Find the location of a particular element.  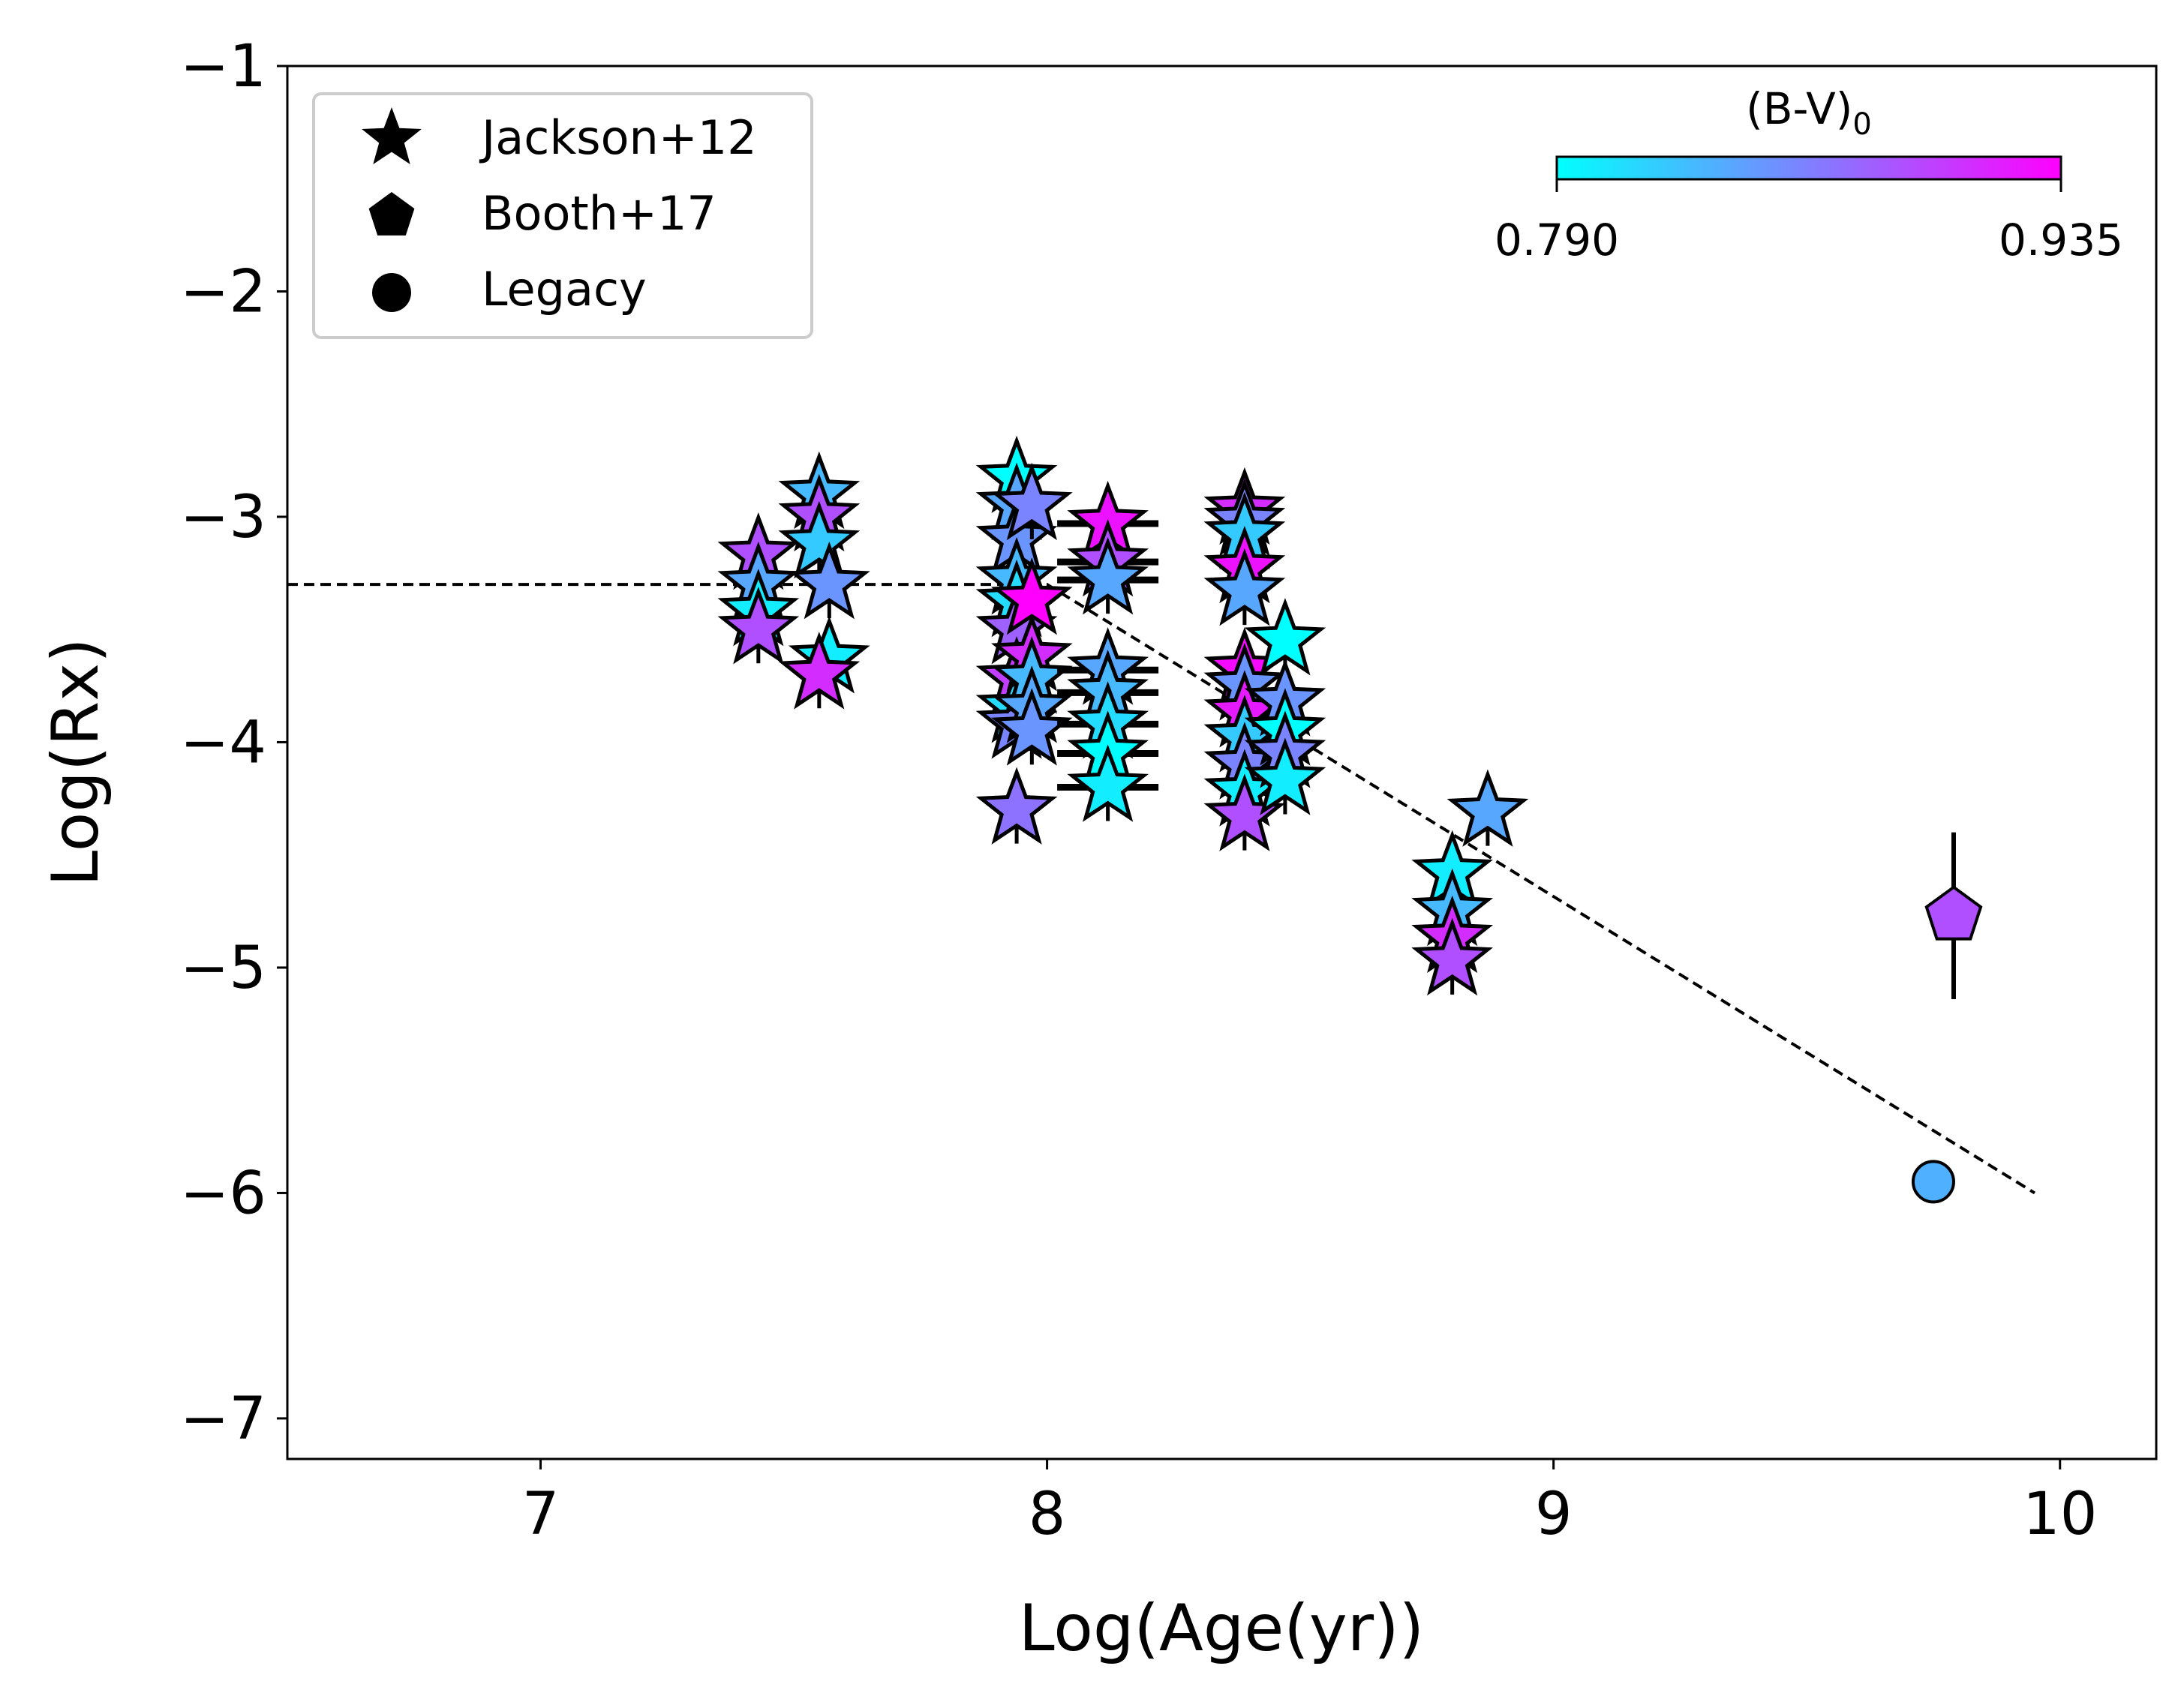

colorbar-max-label: 0.935 is located at coordinates (2061, 240).